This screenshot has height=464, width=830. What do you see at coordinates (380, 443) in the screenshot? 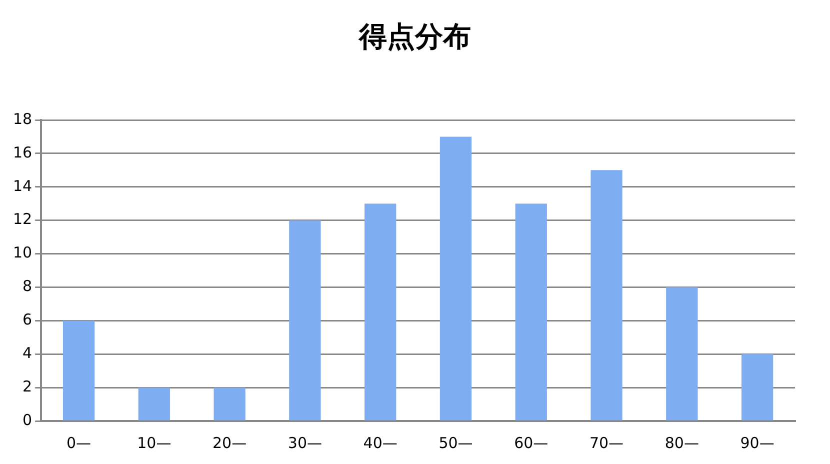
I see `x-tick-label: 40—` at bounding box center [380, 443].